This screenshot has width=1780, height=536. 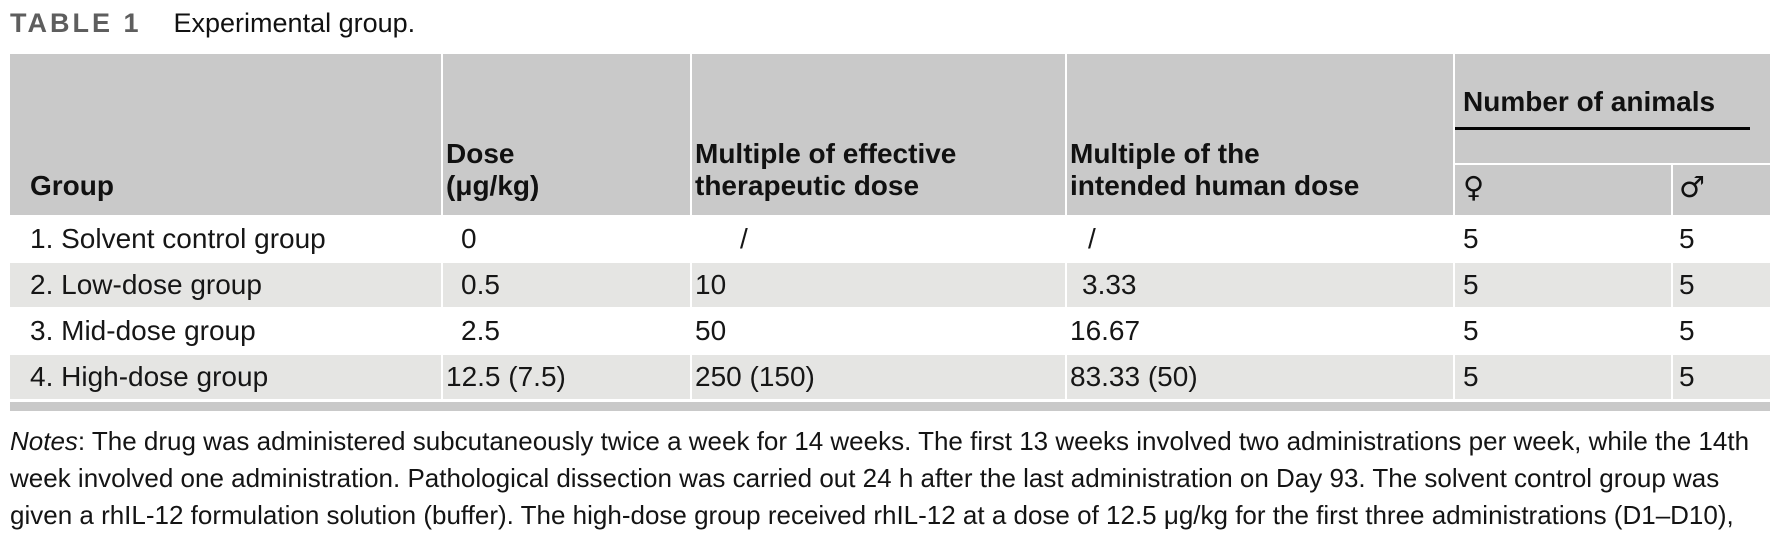 I want to click on cell-dose: 0, so click(x=566, y=238).